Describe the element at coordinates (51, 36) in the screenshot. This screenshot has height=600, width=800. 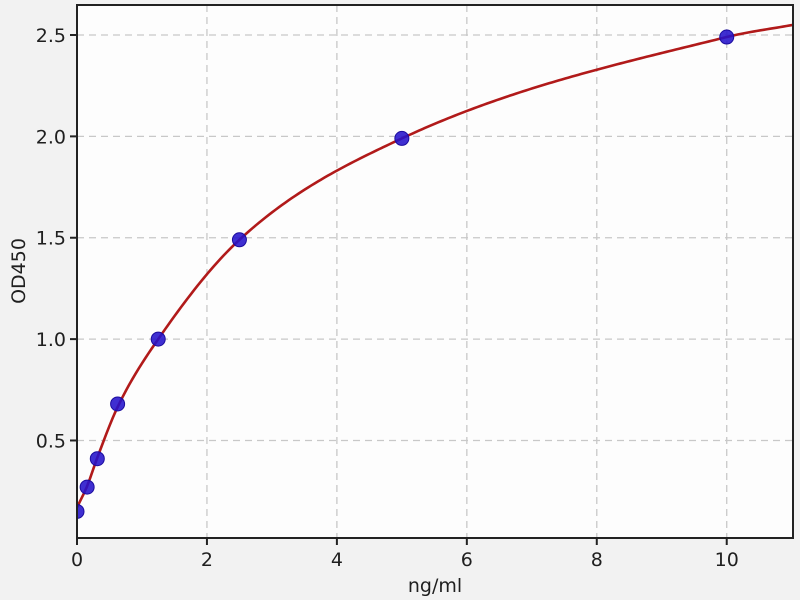
I see `y-tick-label: 2.5` at that location.